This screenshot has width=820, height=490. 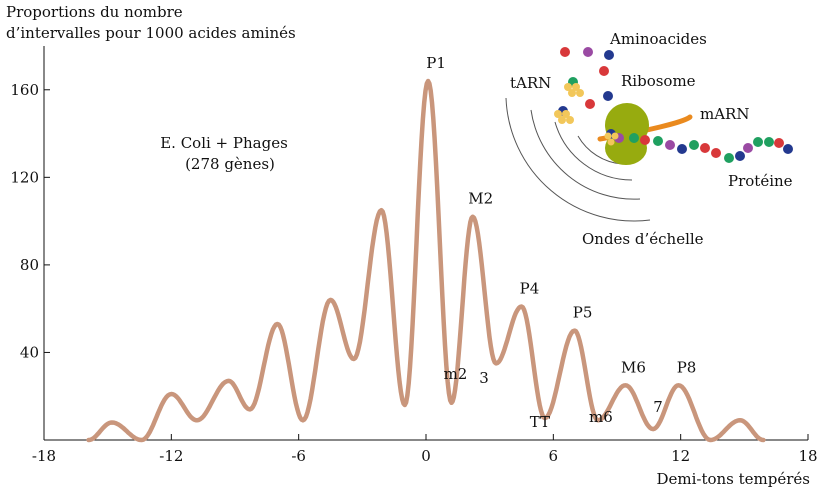 I want to click on trna-icons, so click(x=586, y=114).